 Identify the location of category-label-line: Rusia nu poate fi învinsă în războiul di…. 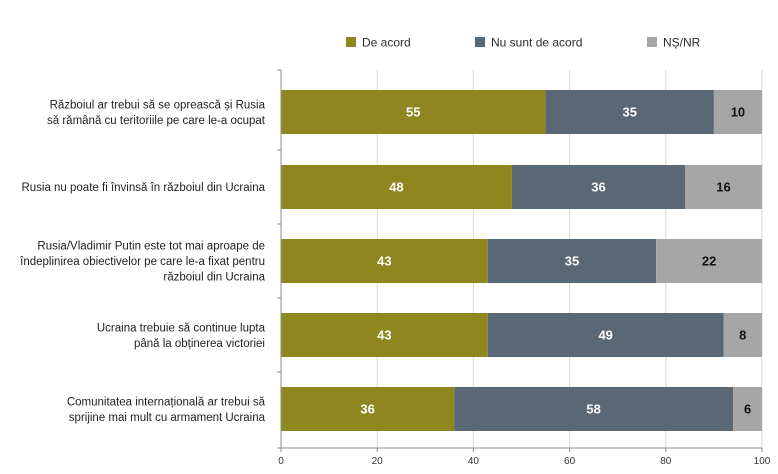
(143, 188).